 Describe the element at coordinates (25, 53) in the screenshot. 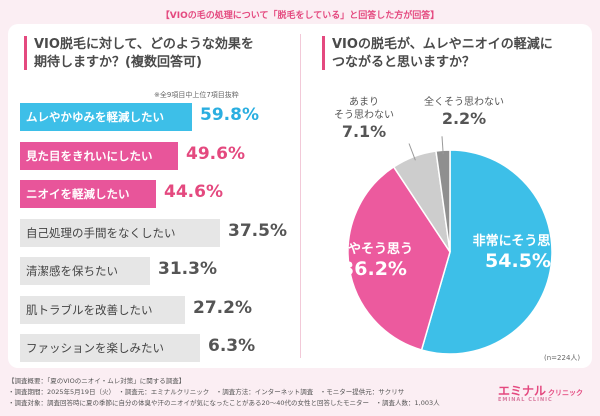

I see `left-question-accent` at that location.